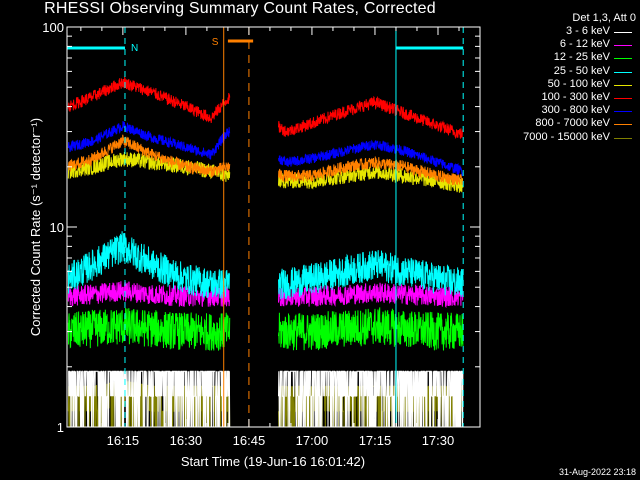 The height and width of the screenshot is (480, 640). I want to click on legend-entry: 12 - 25 keV, so click(561, 57).